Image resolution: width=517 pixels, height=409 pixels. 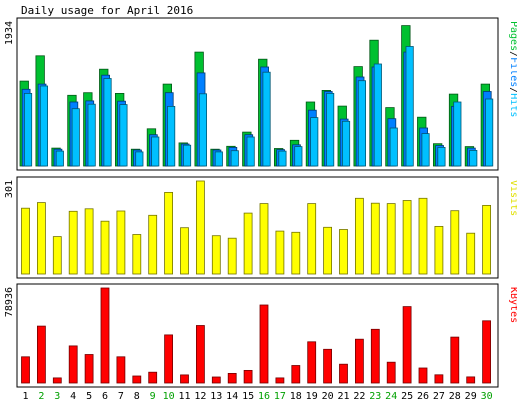 What do you see at coordinates (407, 396) in the screenshot?
I see `day-label-25: 25` at bounding box center [407, 396].